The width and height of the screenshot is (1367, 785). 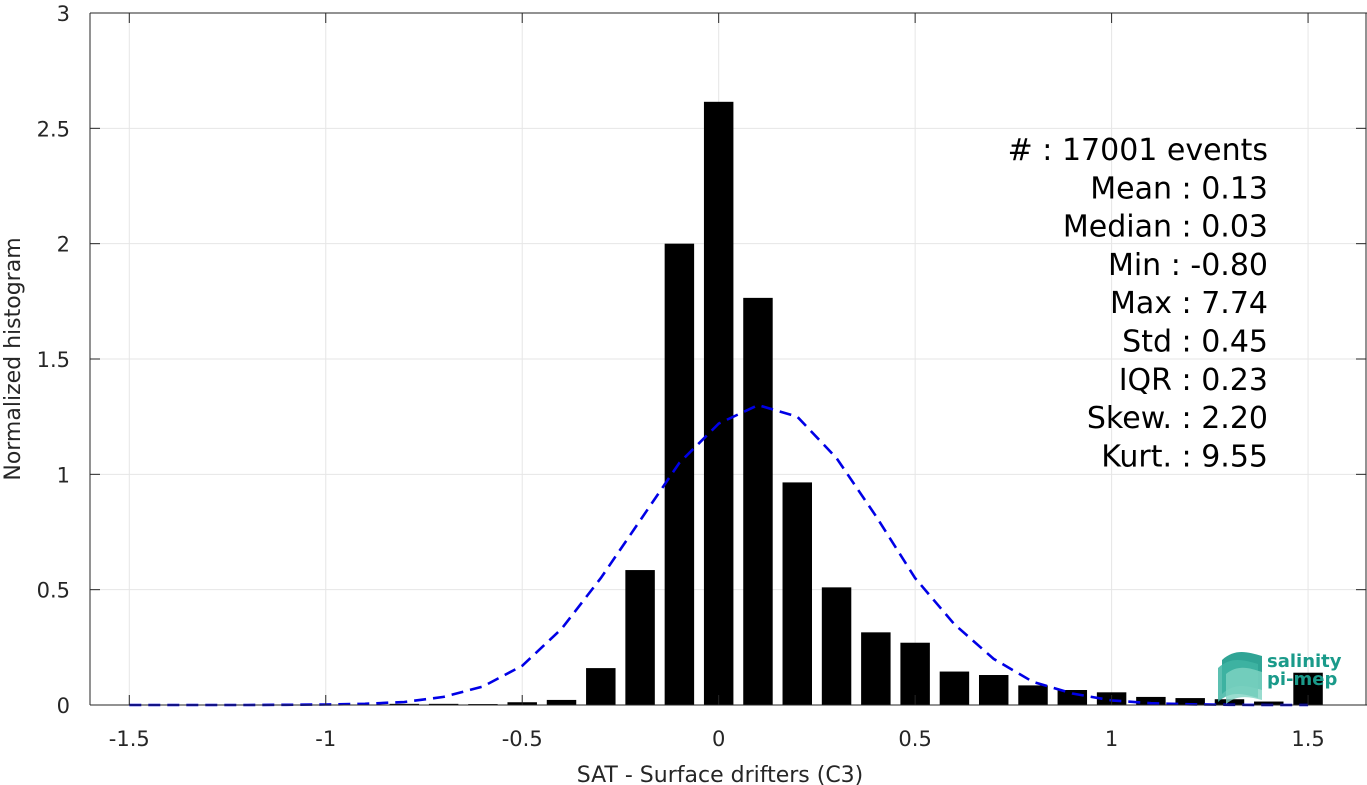 What do you see at coordinates (1193, 380) in the screenshot?
I see `stat-line: IQR : 0.23` at bounding box center [1193, 380].